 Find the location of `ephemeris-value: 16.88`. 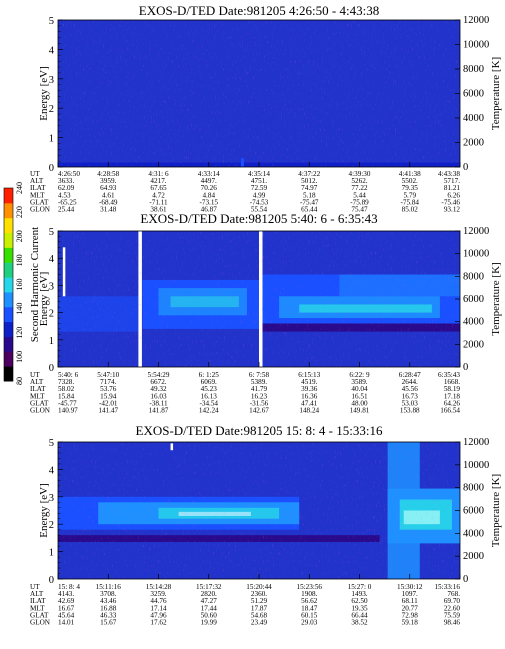

ephemeris-value: 16.88 is located at coordinates (108, 608).